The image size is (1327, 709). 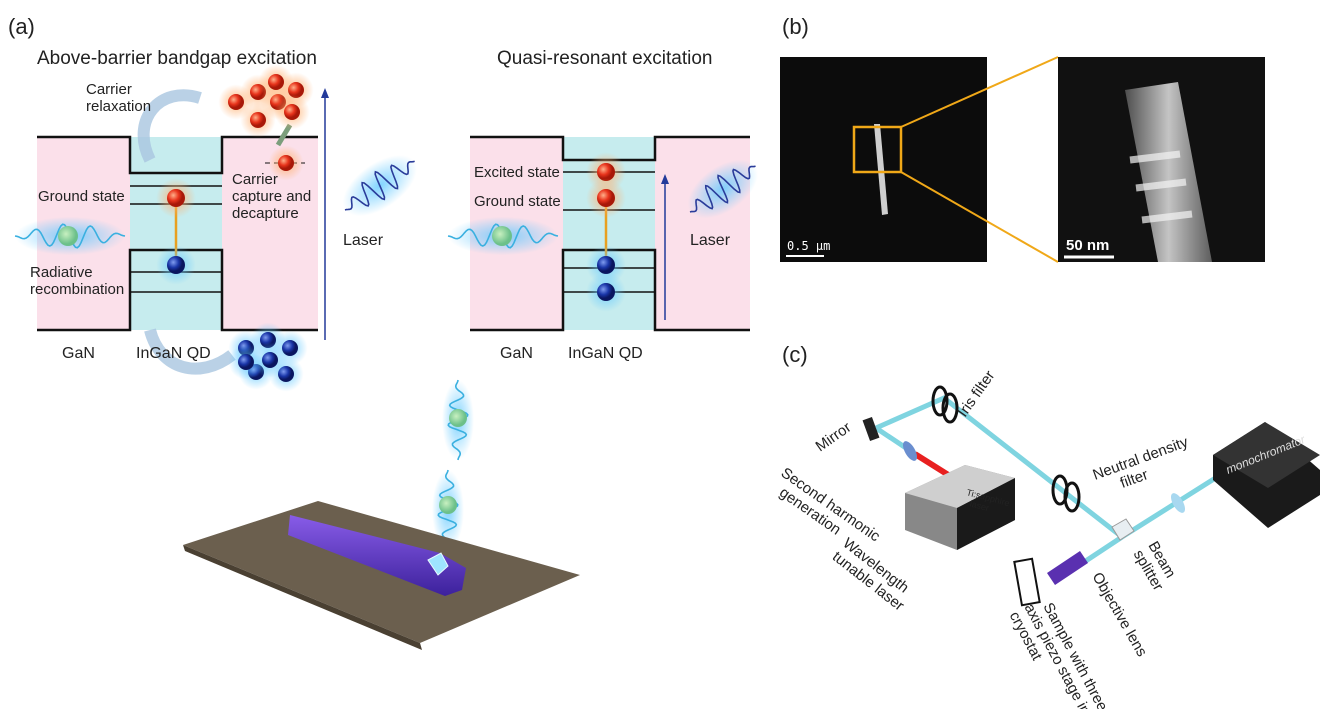 What do you see at coordinates (976, 394) in the screenshot?
I see `label: Iris filter` at bounding box center [976, 394].